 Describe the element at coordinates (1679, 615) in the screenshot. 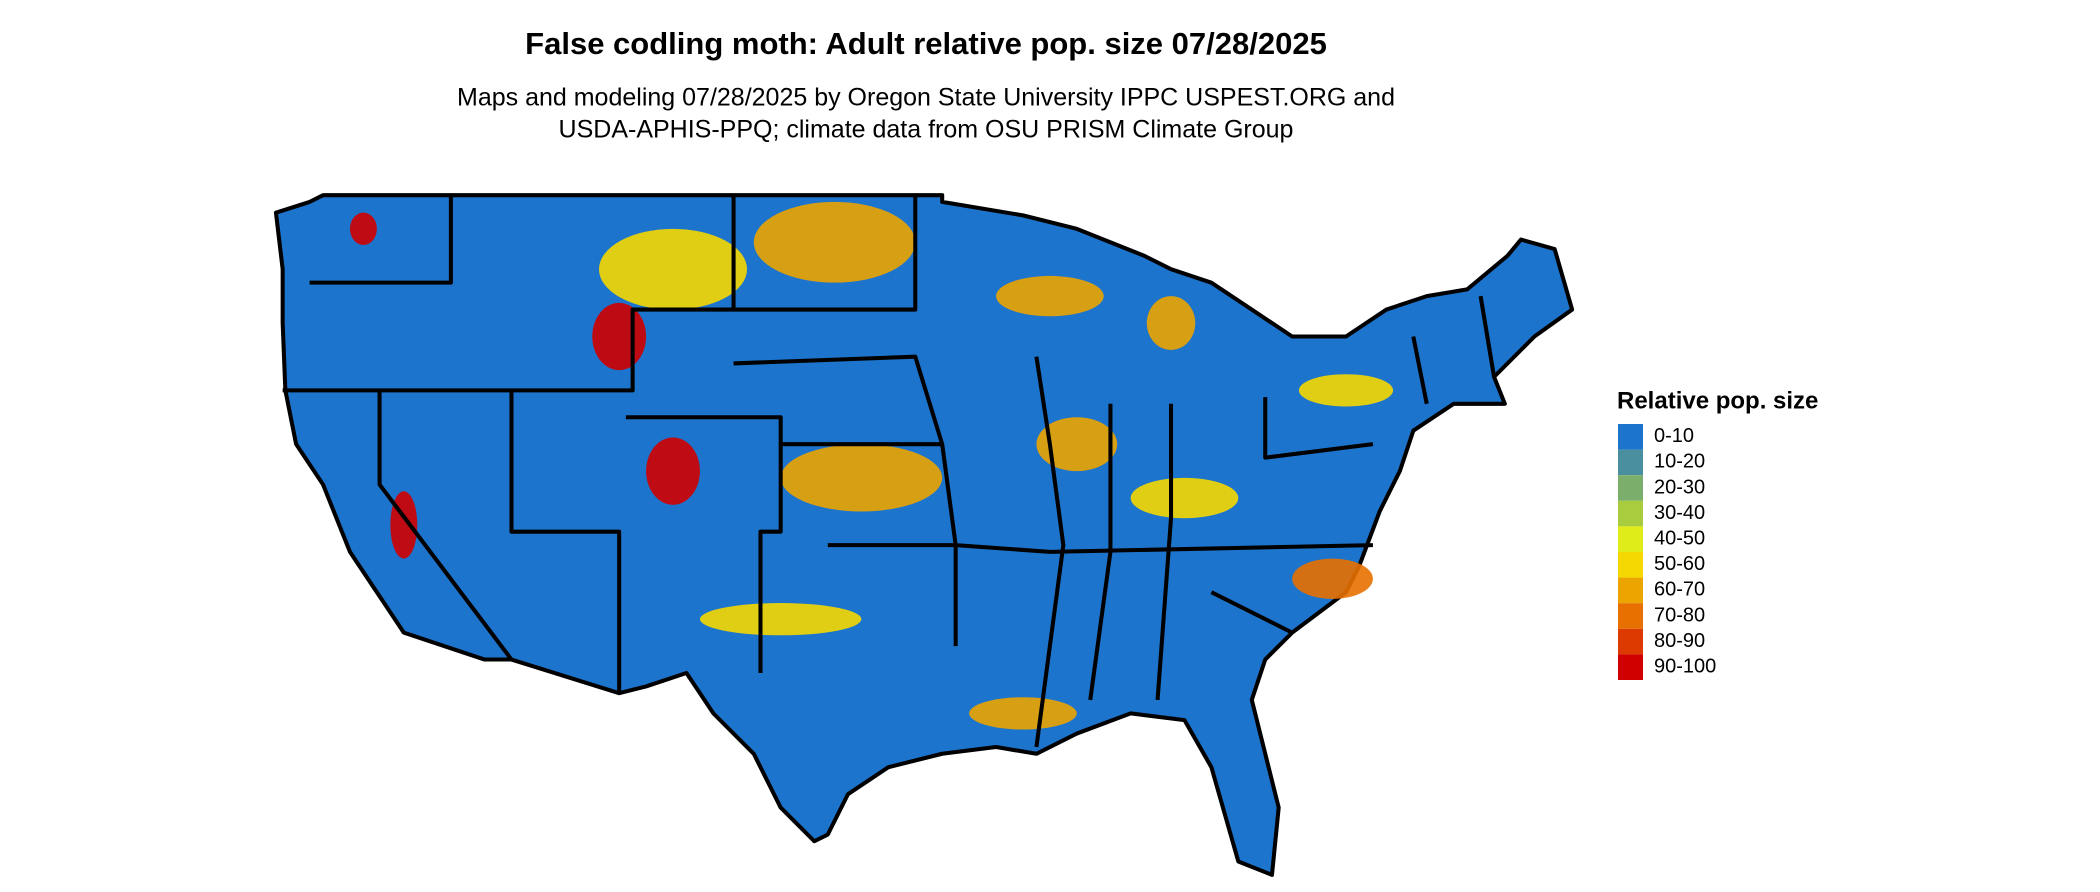

I see `legend-label: 70-80` at that location.